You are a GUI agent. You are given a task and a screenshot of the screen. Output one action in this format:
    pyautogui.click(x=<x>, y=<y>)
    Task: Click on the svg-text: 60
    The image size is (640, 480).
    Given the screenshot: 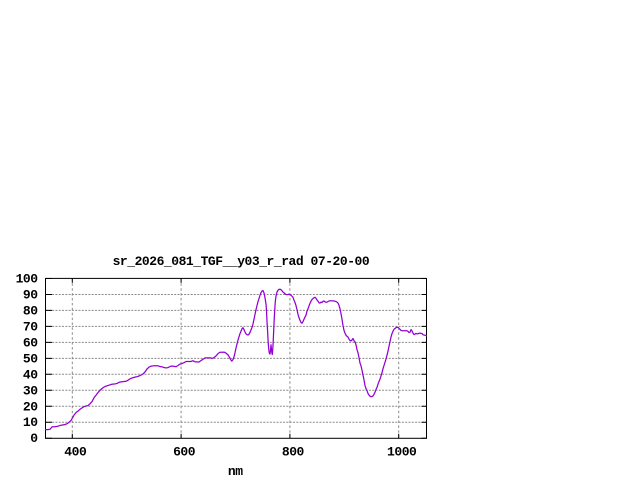 What is the action you would take?
    pyautogui.click(x=30, y=342)
    